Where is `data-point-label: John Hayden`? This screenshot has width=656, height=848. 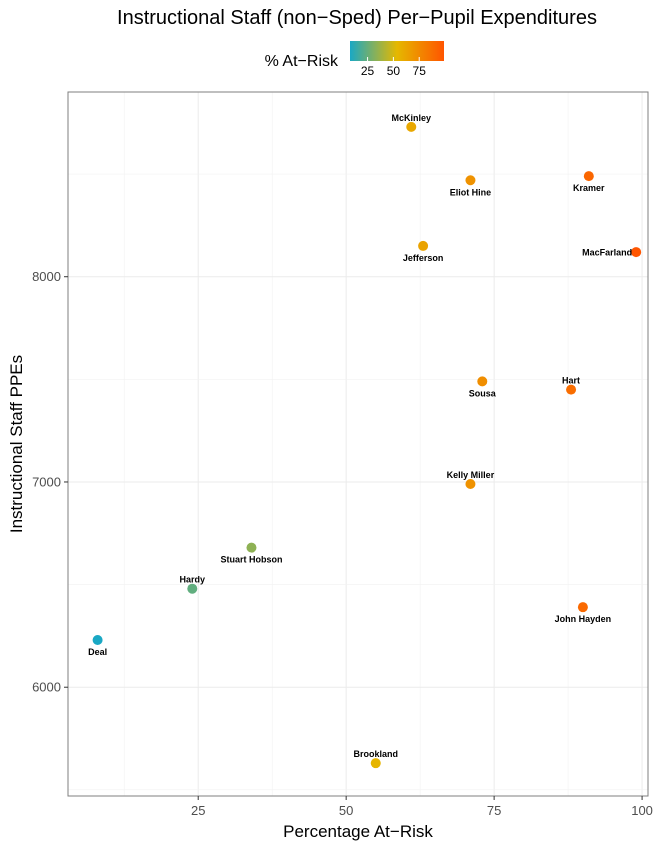 data-point-label: John Hayden is located at coordinates (583, 619).